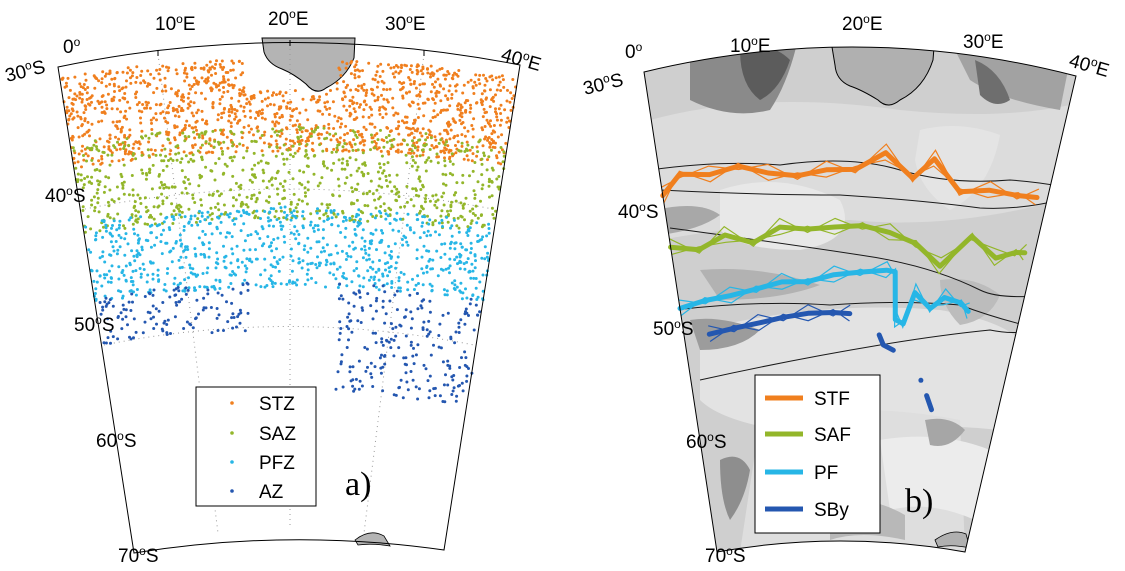  What do you see at coordinates (603, 84) in the screenshot?
I see `lat-label-b-30: 30oS` at bounding box center [603, 84].